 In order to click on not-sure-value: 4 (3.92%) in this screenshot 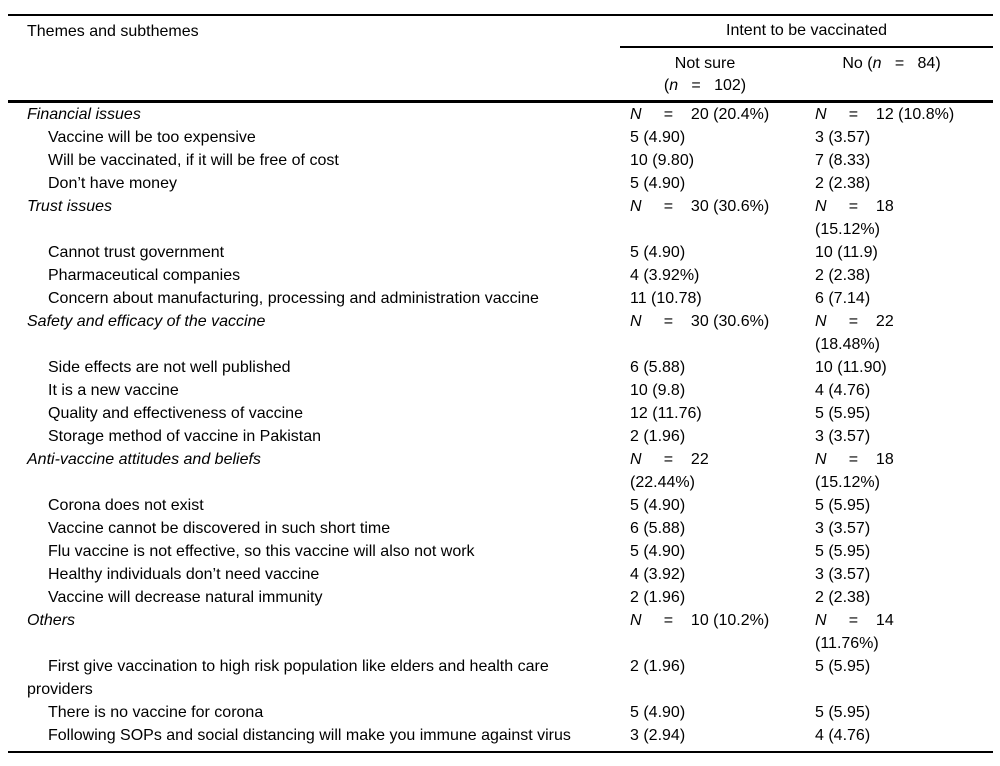, I will do `click(665, 275)`.